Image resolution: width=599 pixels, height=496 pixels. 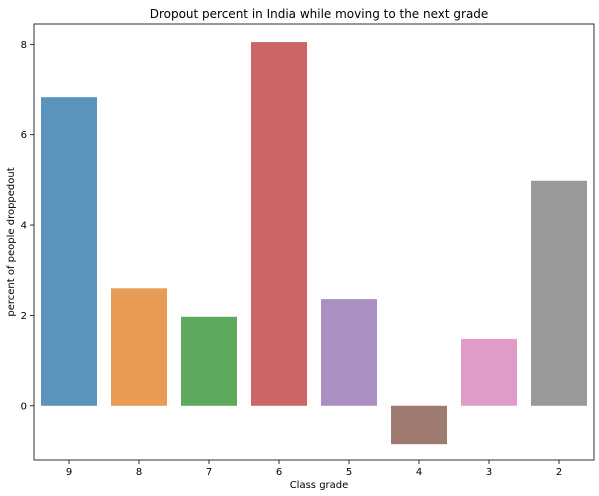 What do you see at coordinates (209, 472) in the screenshot?
I see `x-tick-label: 7` at bounding box center [209, 472].